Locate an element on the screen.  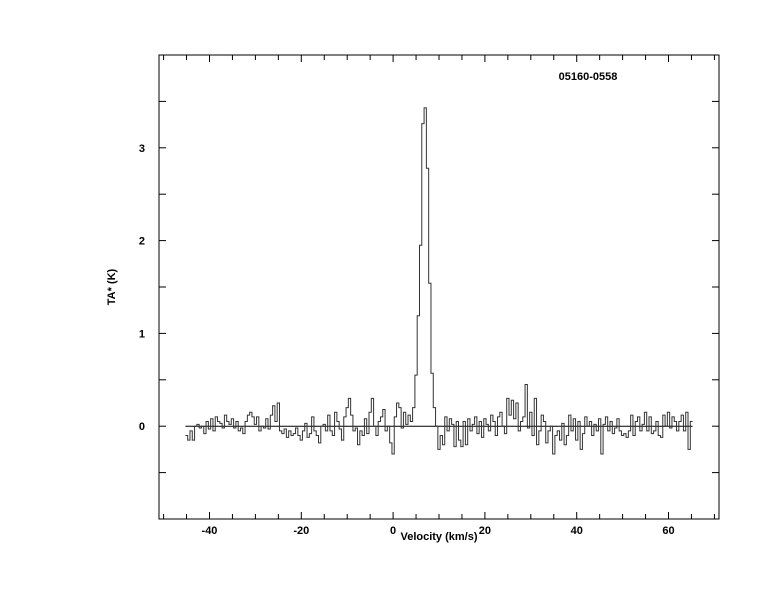
x-tick-label: -20 is located at coordinates (301, 531).